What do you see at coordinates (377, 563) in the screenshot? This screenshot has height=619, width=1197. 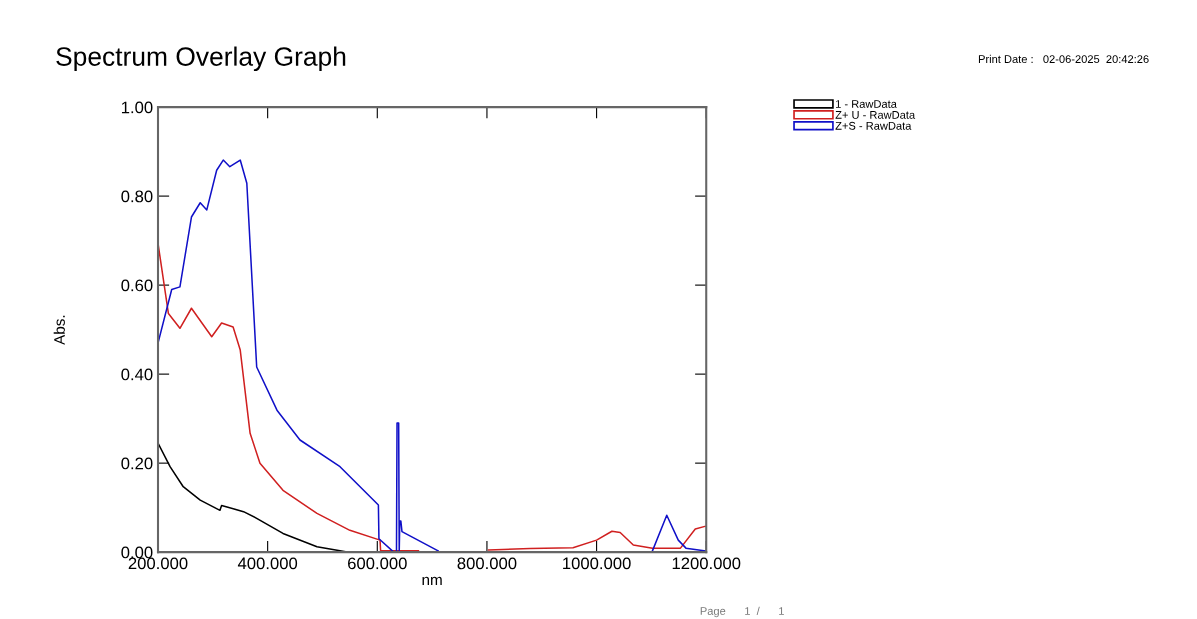 I see `x-tick-label: 600.000` at bounding box center [377, 563].